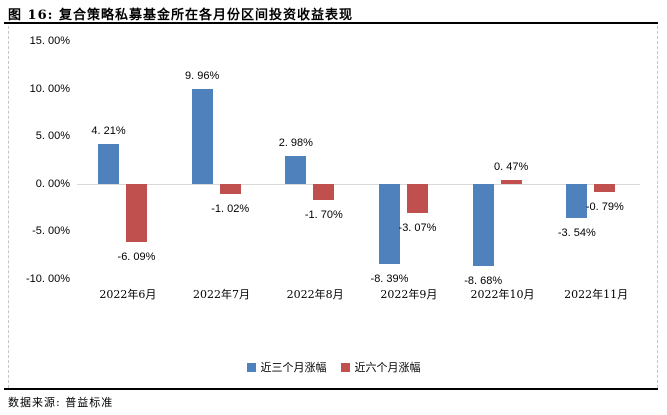 The width and height of the screenshot is (667, 415). Describe the element at coordinates (295, 142) in the screenshot. I see `bar-value-label: 2. 98%` at that location.